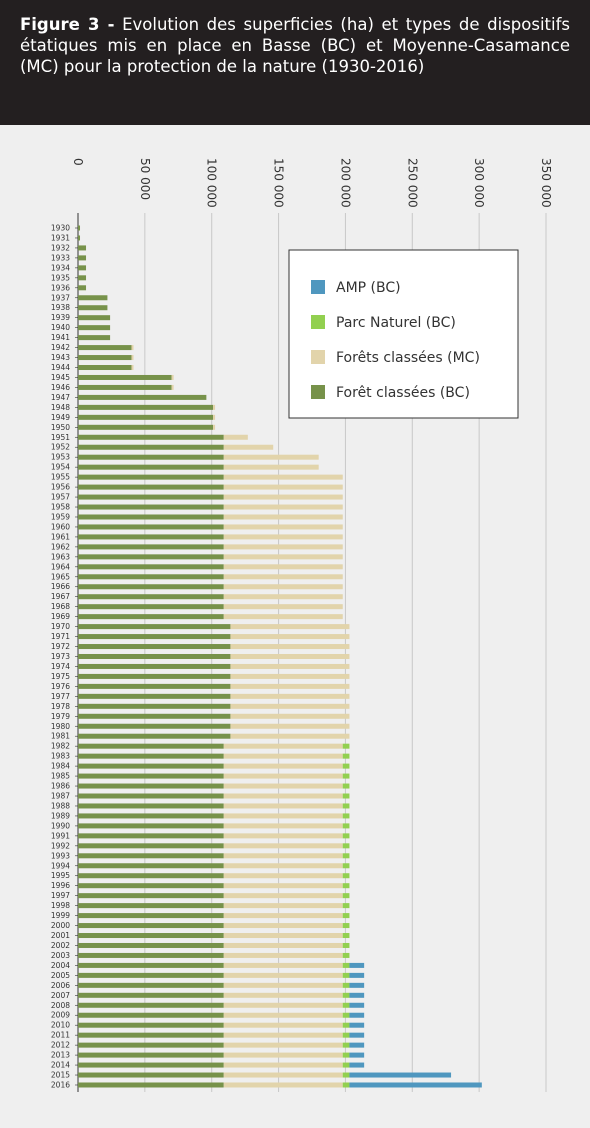 This screenshot has height=1128, width=590. What do you see at coordinates (60, 447) in the screenshot?
I see `y-tick-label: 1952` at bounding box center [60, 447].